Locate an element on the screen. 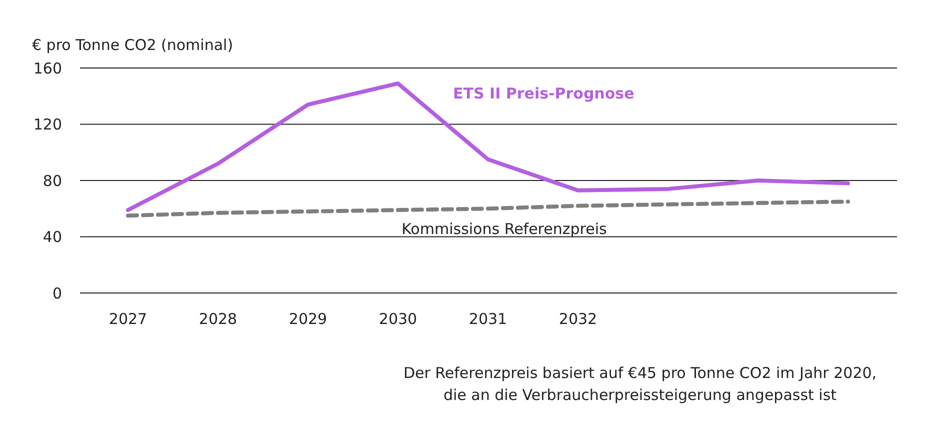 This screenshot has width=945, height=443. series-label: ETS II Preis-Prognose is located at coordinates (543, 93).